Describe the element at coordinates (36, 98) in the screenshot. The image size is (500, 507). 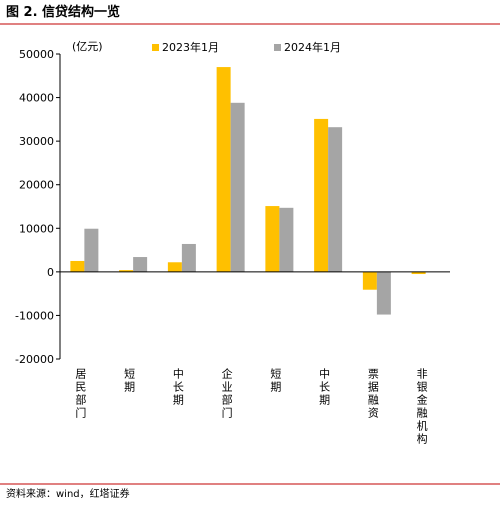
I see `y-tick-label: 40000` at that location.